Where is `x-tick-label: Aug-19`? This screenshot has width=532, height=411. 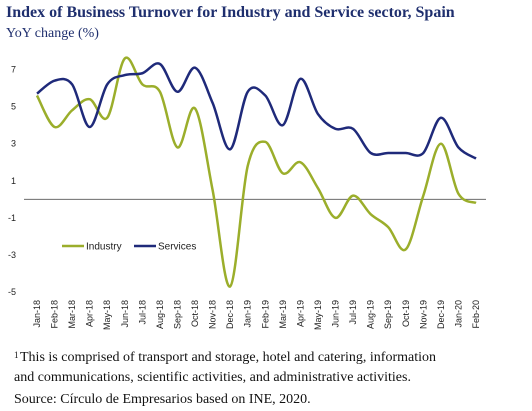 x-tick-label: Aug-19 is located at coordinates (371, 314).